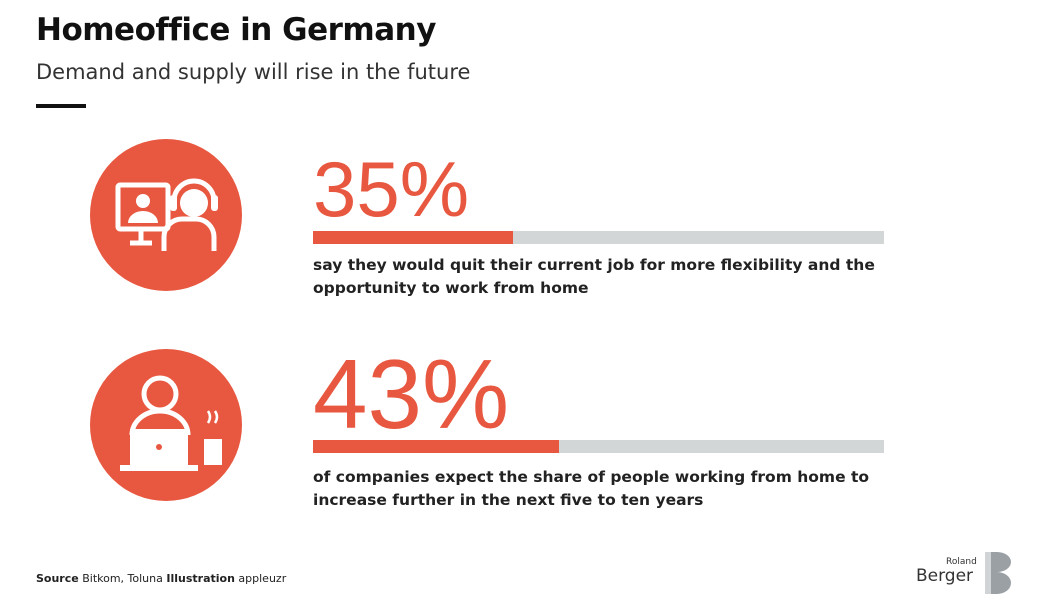  I want to click on icon-laptop, so click(166, 425).